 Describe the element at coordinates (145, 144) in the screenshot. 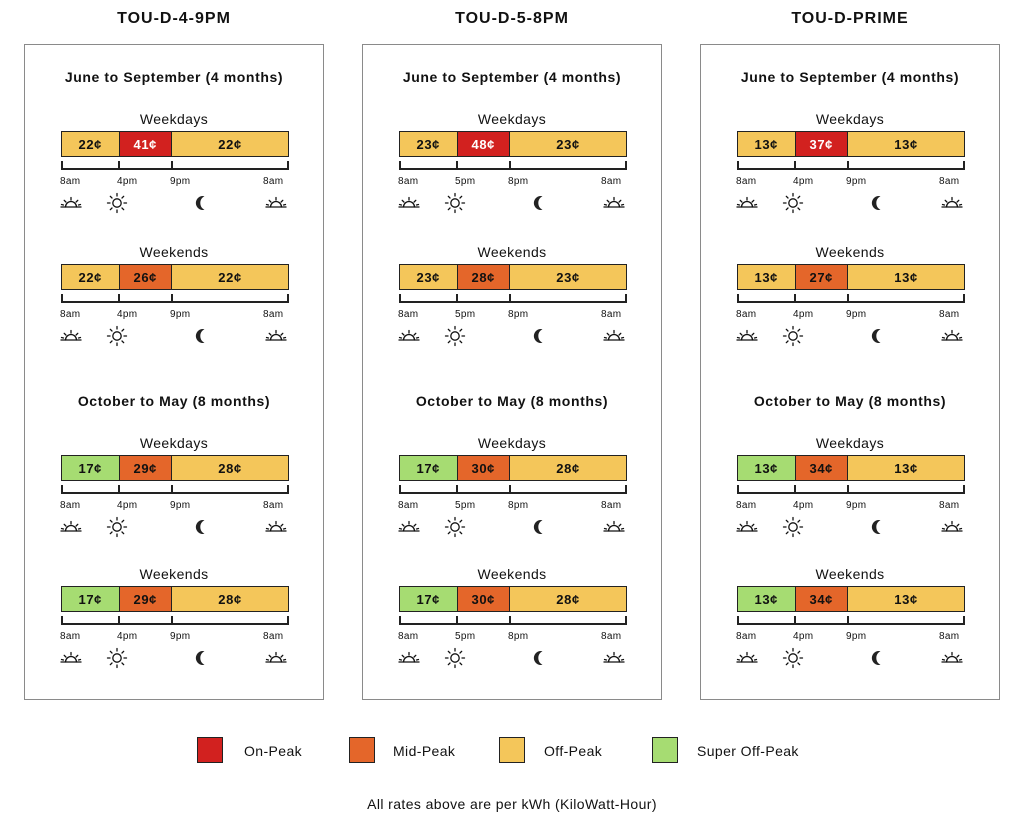

I see `rate-segment-on-peak: 41¢` at that location.